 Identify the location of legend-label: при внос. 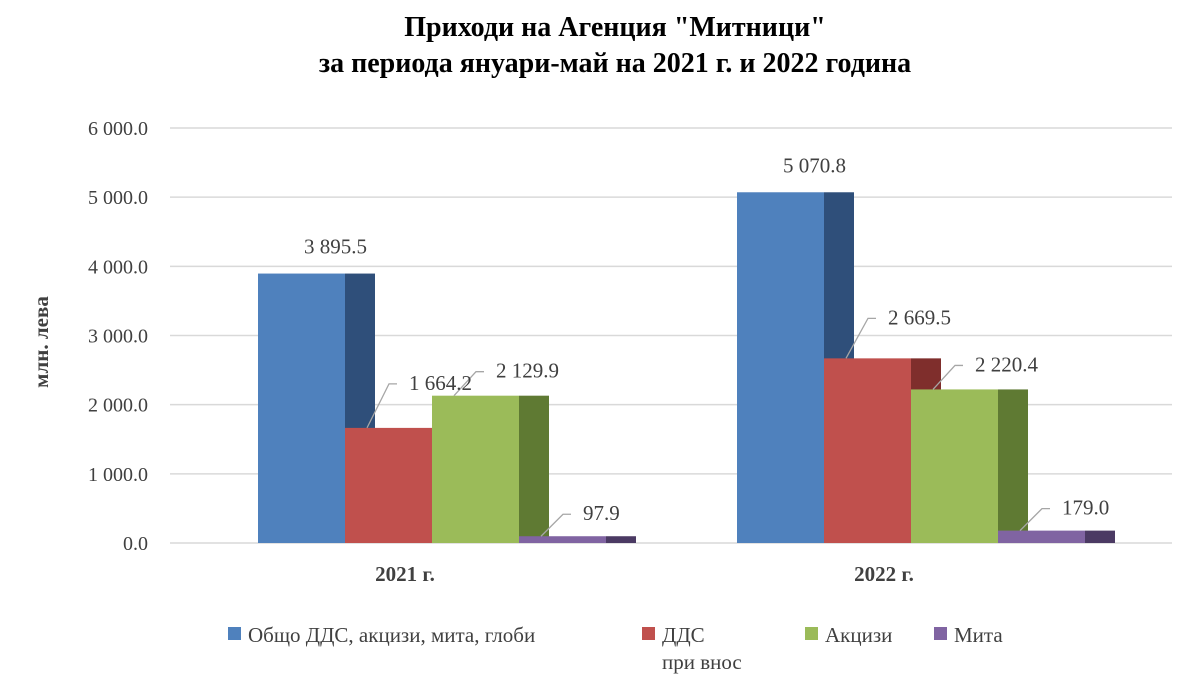
(702, 662).